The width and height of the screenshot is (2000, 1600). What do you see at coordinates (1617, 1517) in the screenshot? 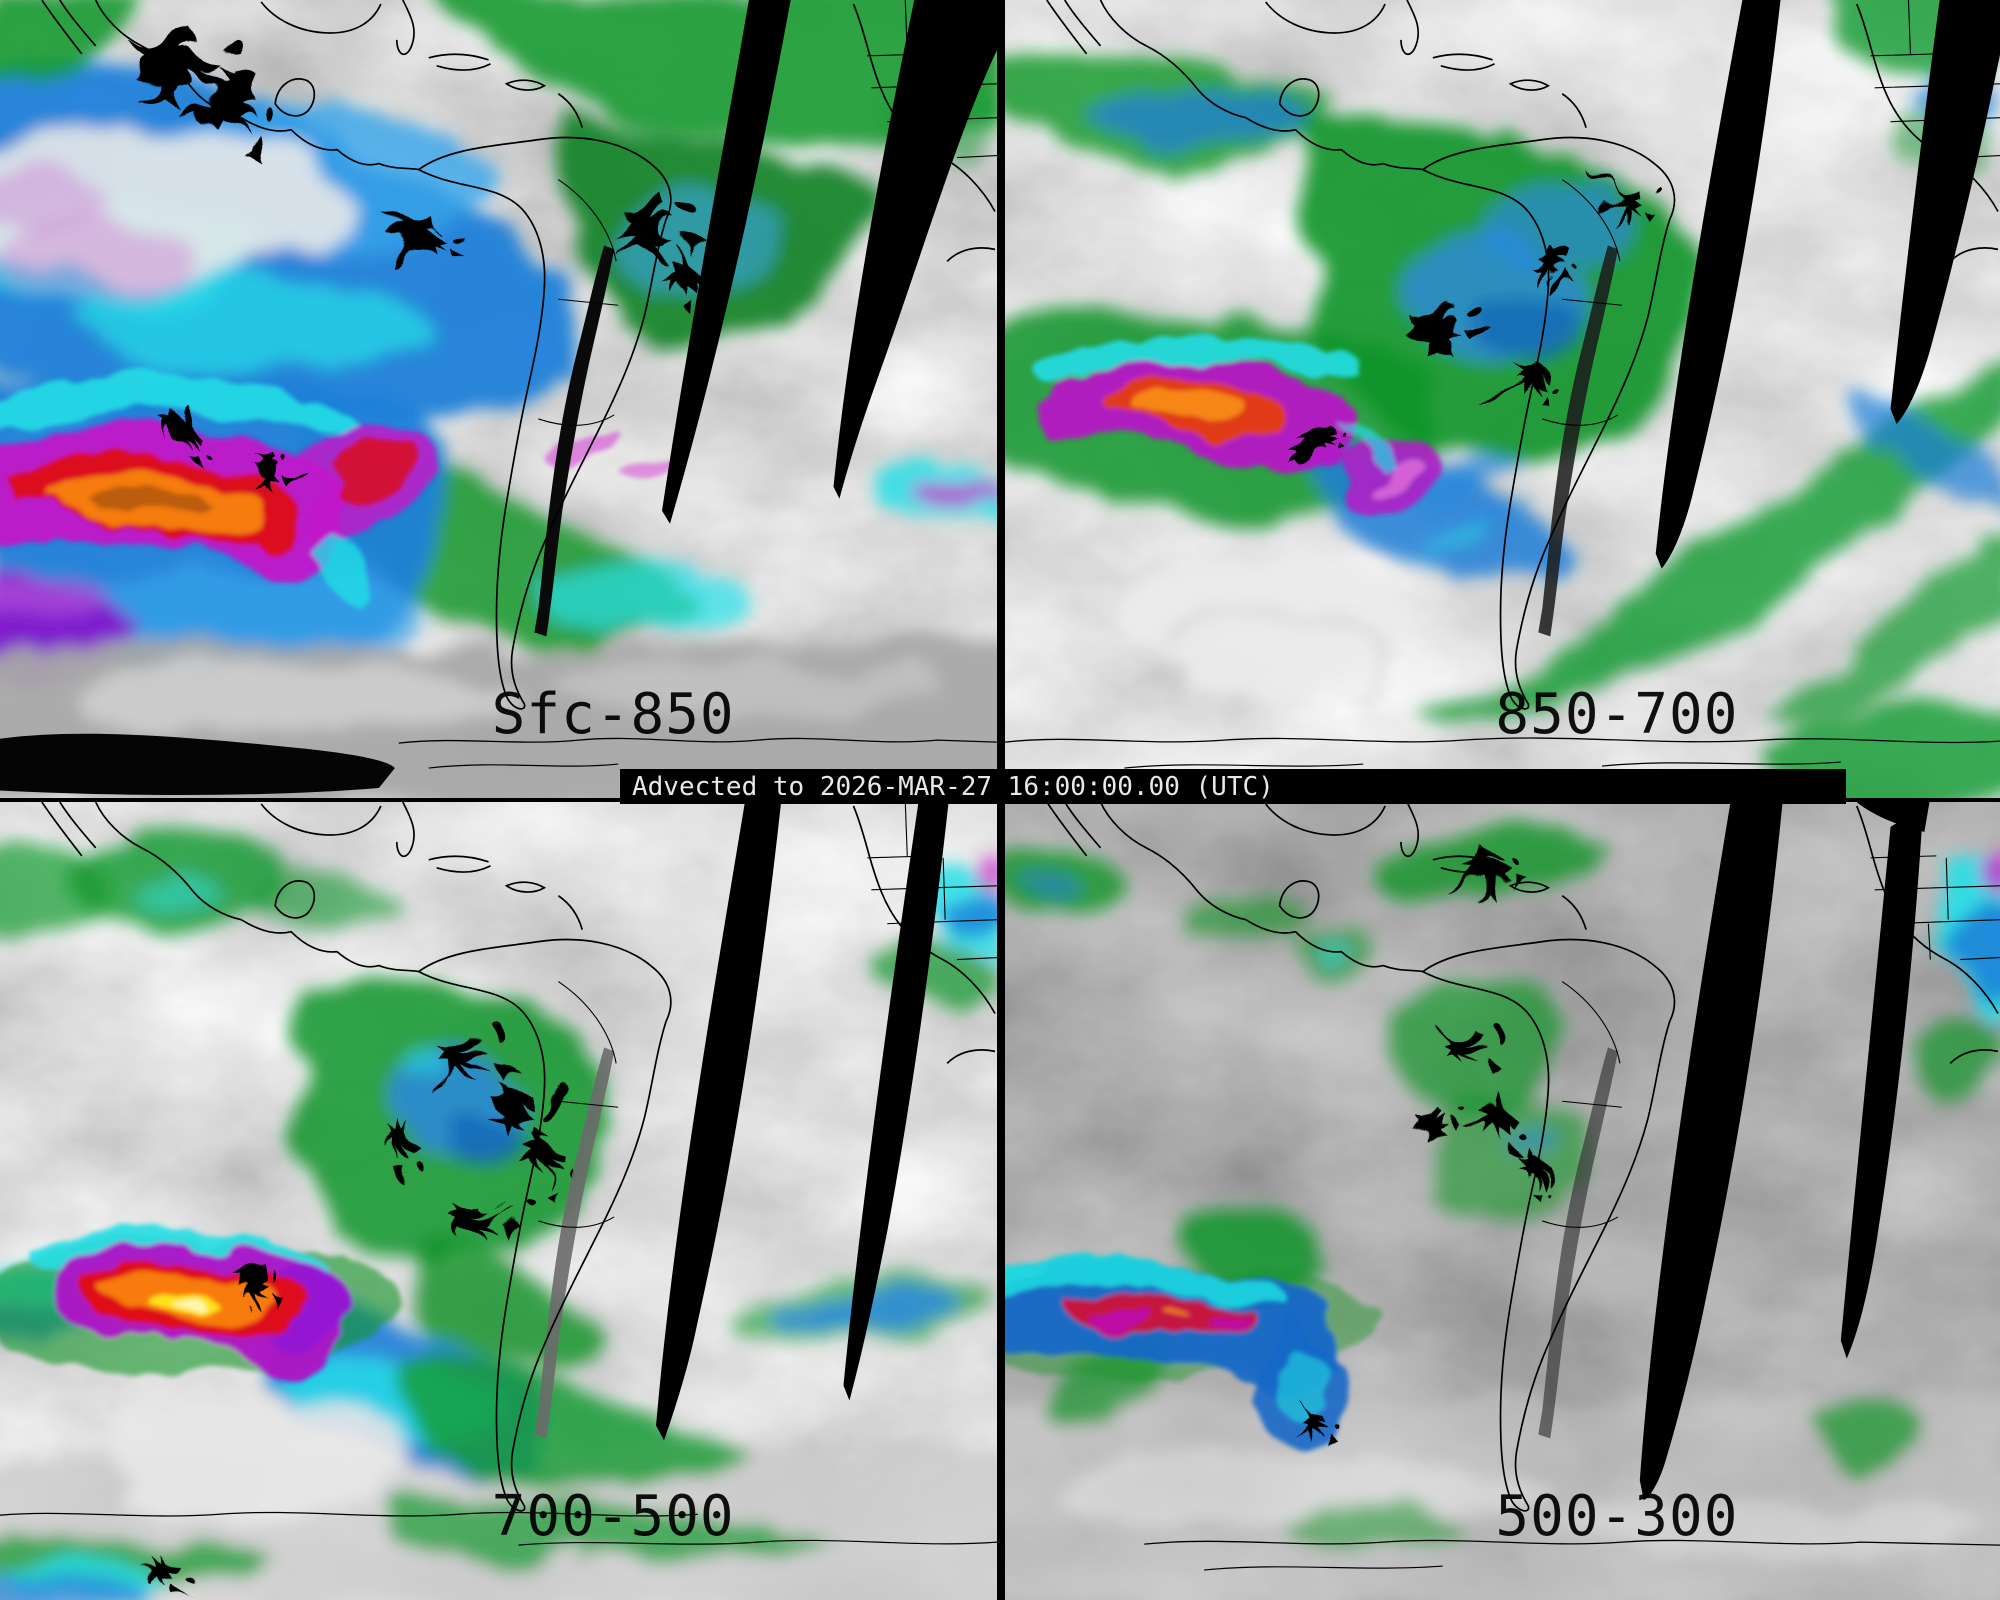
I see `panel-label-500-300: 500-300` at bounding box center [1617, 1517].